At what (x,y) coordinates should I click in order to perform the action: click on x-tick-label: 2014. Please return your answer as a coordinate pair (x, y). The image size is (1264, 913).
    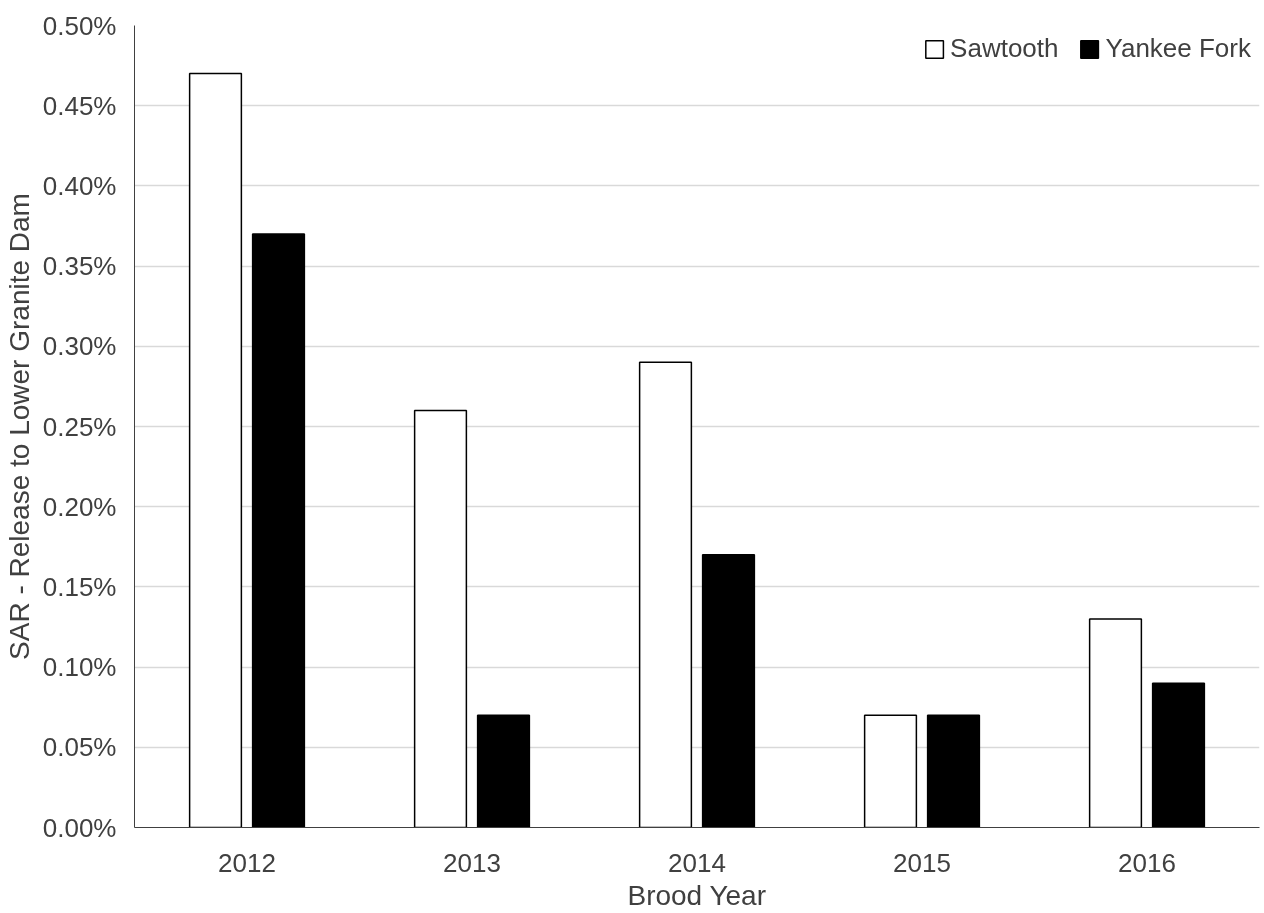
    Looking at the image, I should click on (697, 862).